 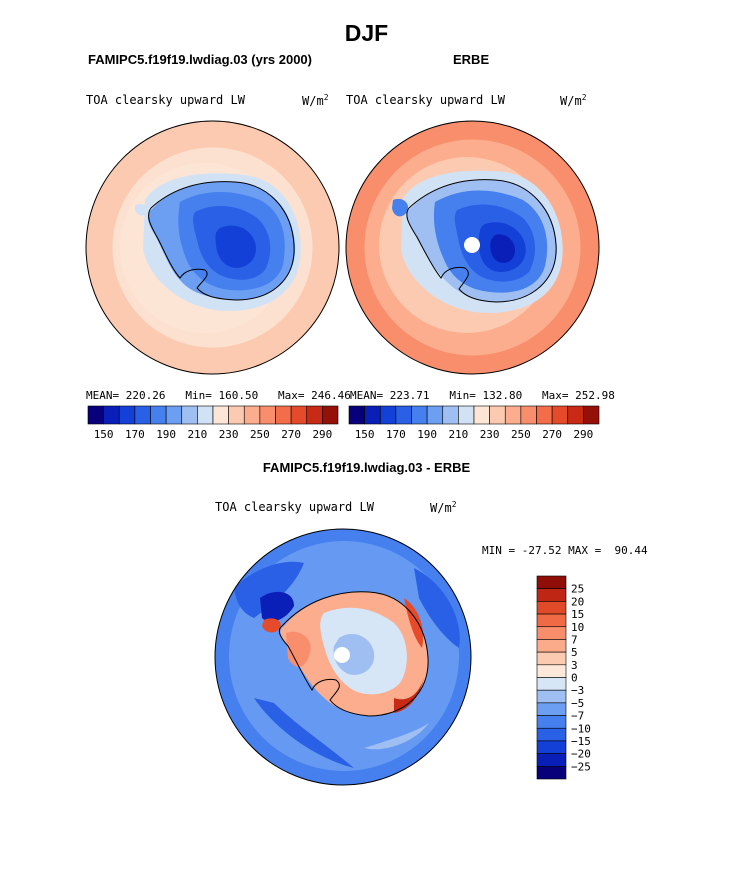 What do you see at coordinates (574, 639) in the screenshot?
I see `diff-colorbar-tick-label: 7` at bounding box center [574, 639].